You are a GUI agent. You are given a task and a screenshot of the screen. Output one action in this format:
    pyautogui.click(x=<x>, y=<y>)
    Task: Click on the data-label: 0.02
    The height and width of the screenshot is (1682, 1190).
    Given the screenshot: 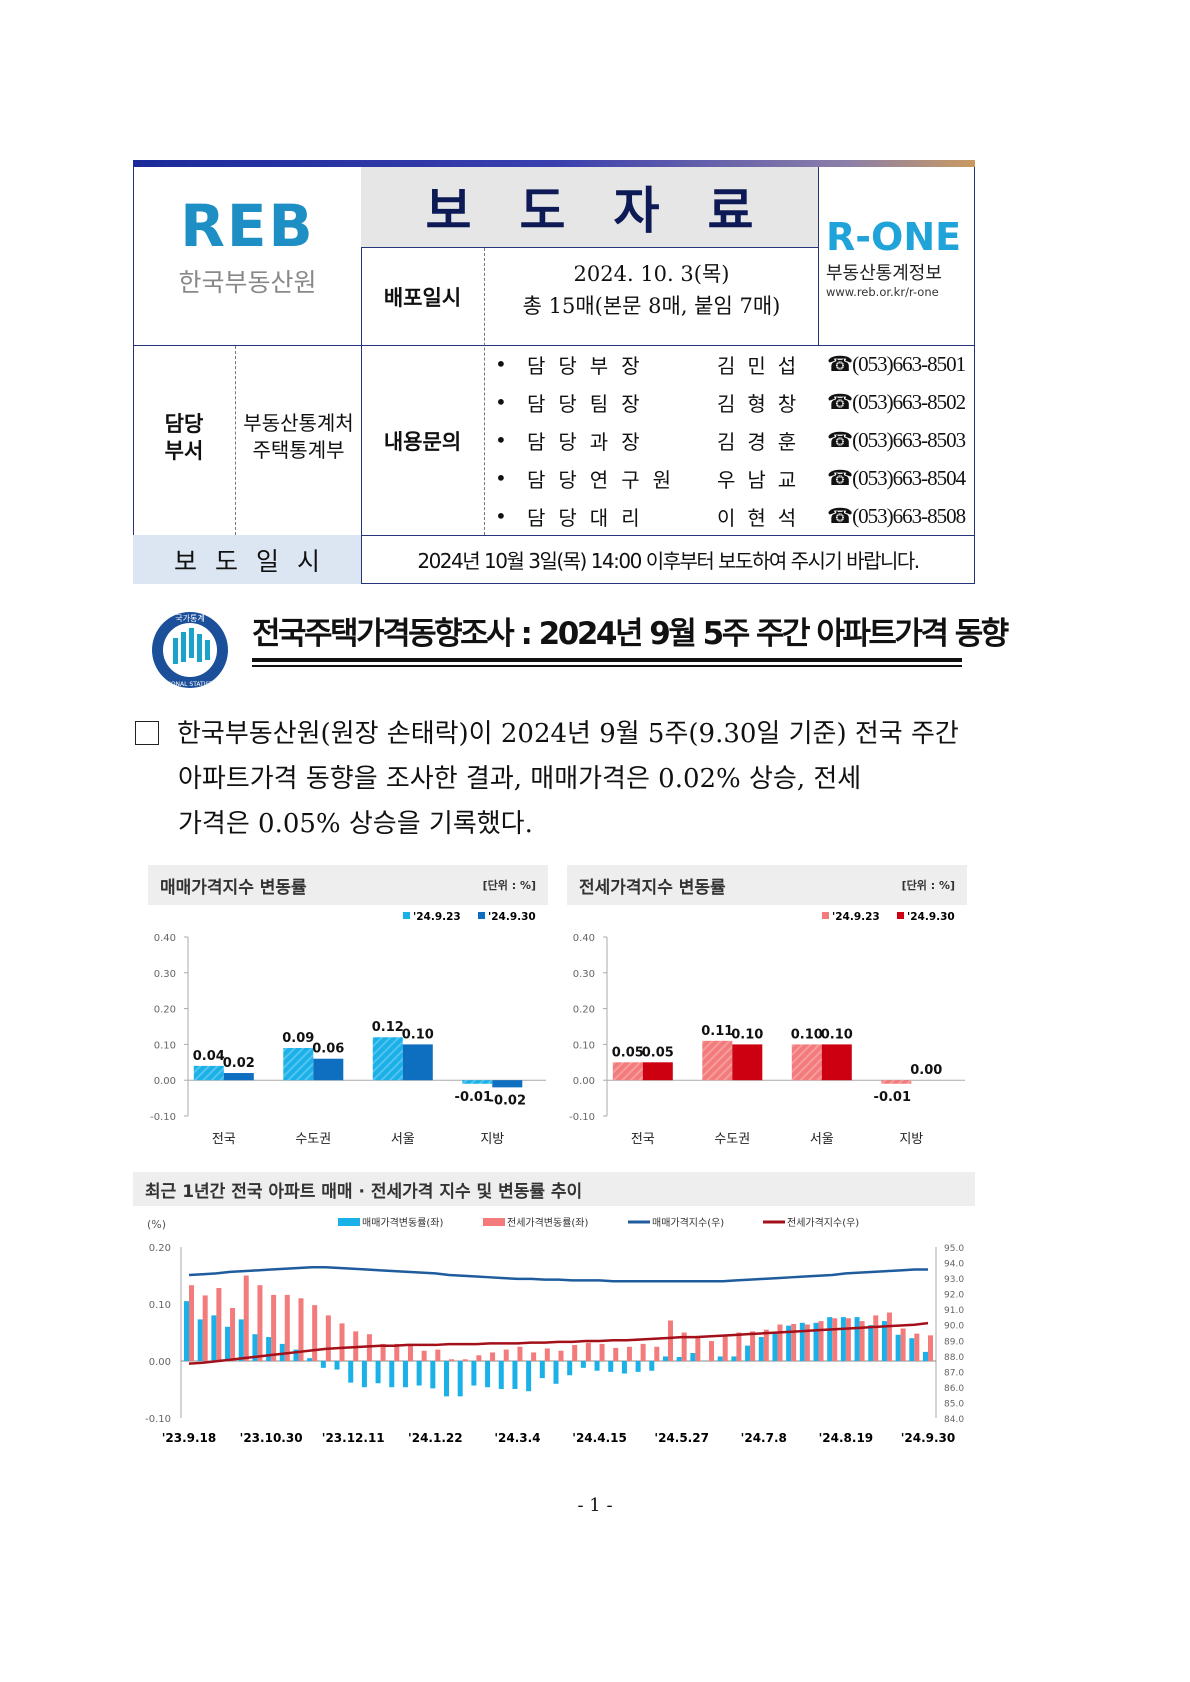 What is the action you would take?
    pyautogui.click(x=239, y=1063)
    